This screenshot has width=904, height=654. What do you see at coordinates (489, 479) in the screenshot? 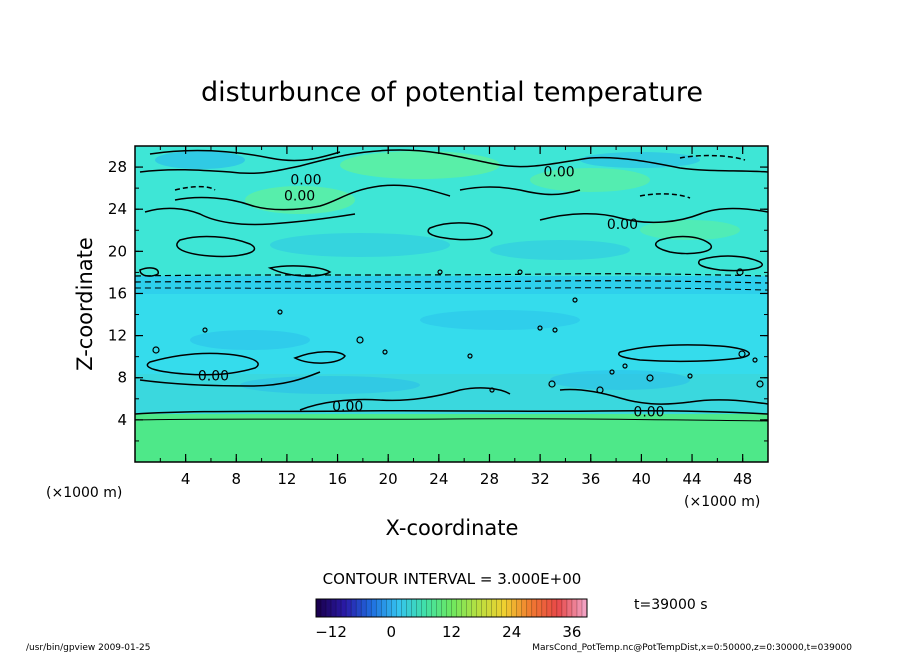
I see `x-tick-label: 28` at bounding box center [489, 479].